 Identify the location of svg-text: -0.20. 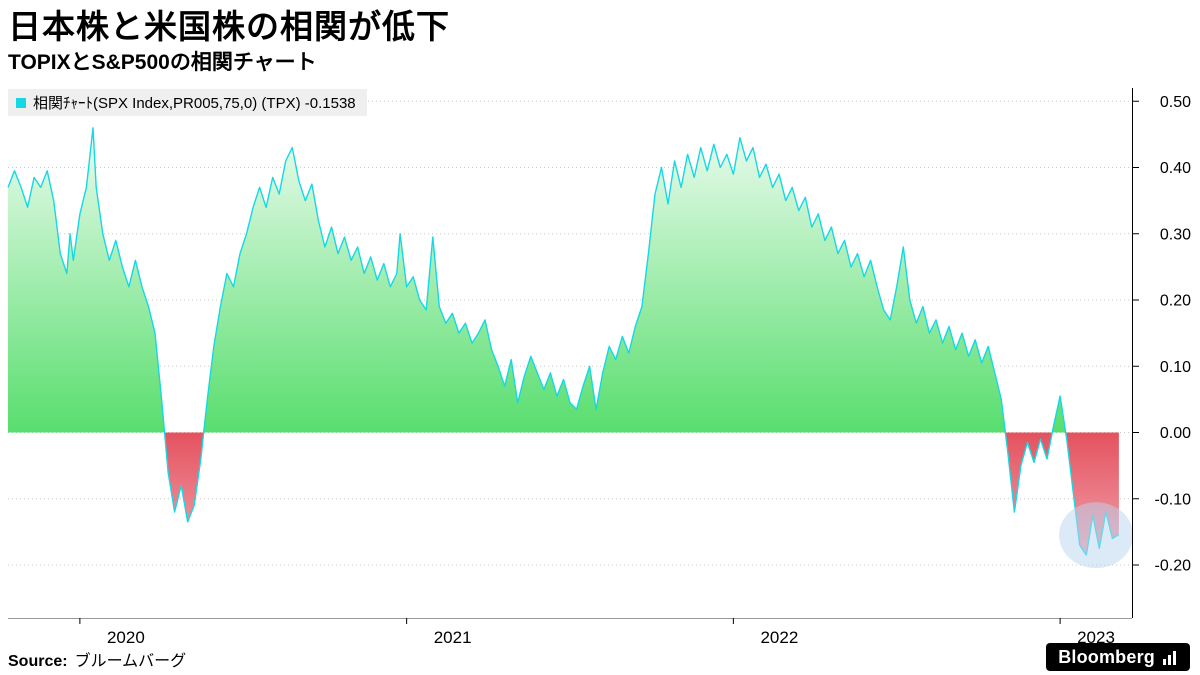
(1173, 566).